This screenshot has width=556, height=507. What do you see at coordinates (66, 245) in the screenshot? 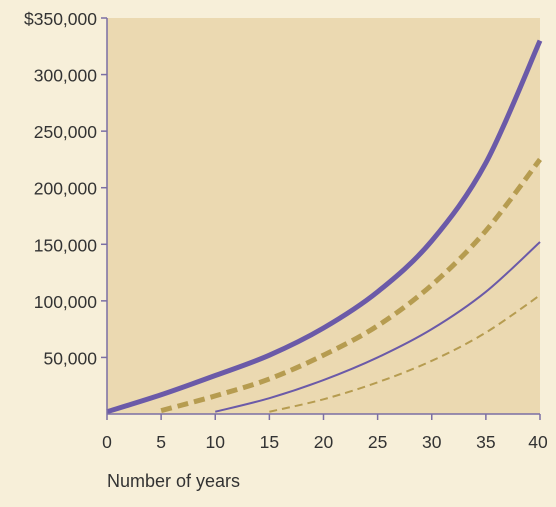
I see `y-tick-label: 150,000` at bounding box center [66, 245].